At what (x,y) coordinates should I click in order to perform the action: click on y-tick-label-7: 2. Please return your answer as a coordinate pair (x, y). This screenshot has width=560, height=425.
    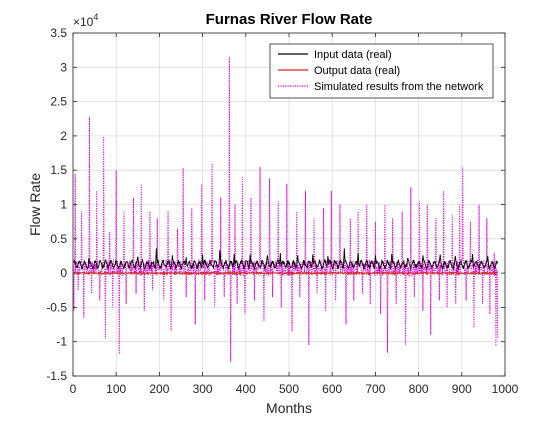
    Looking at the image, I should click on (63, 136).